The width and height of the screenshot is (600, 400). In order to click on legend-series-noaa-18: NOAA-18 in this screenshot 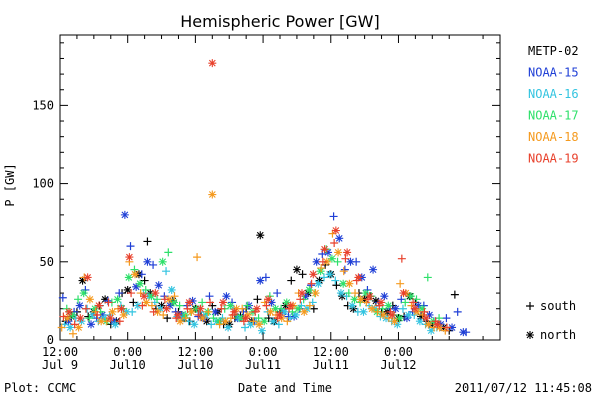, I will do `click(553, 137)`.